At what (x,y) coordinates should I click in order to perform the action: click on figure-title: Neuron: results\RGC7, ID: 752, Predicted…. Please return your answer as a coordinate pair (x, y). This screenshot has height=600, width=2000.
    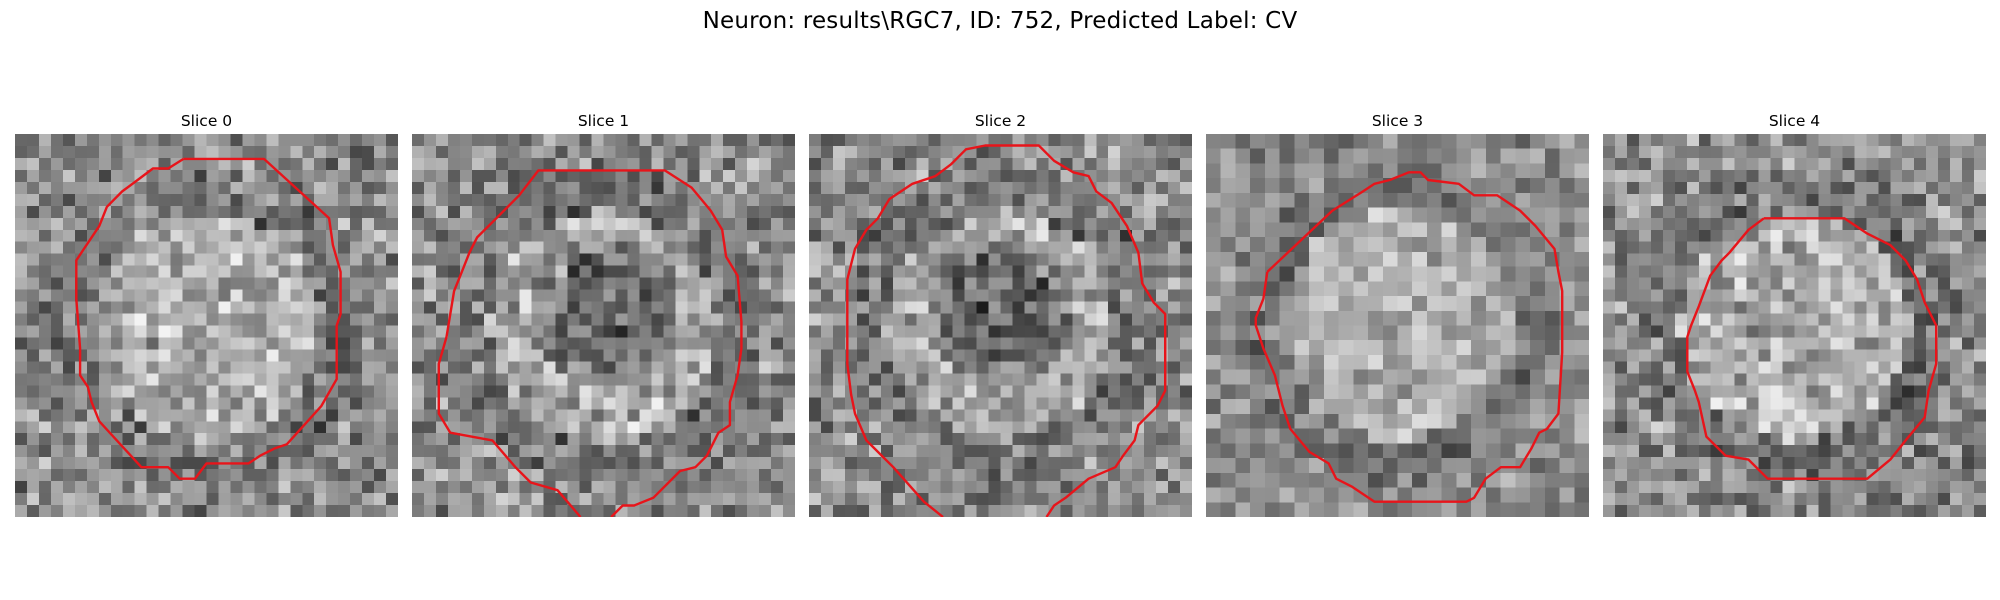
    Looking at the image, I should click on (1000, 21).